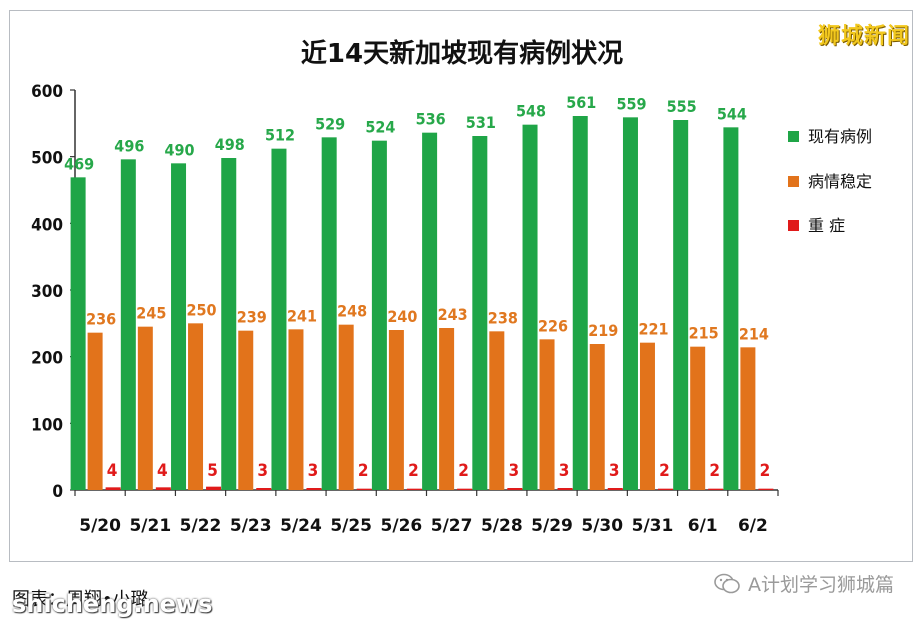 The height and width of the screenshot is (623, 924). I want to click on data-label-green: 496, so click(129, 145).